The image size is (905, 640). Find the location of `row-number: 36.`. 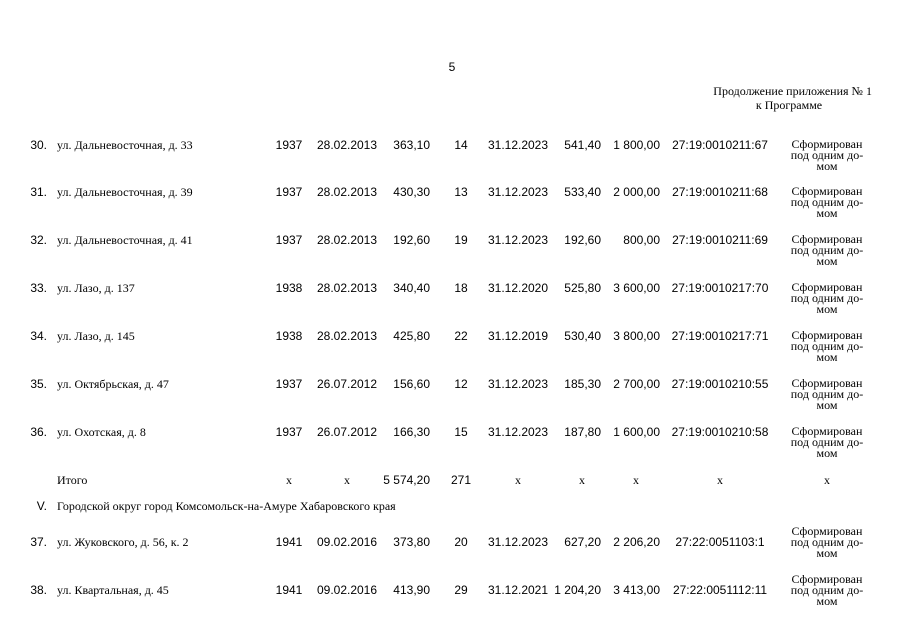

row-number: 36. is located at coordinates (38, 432).